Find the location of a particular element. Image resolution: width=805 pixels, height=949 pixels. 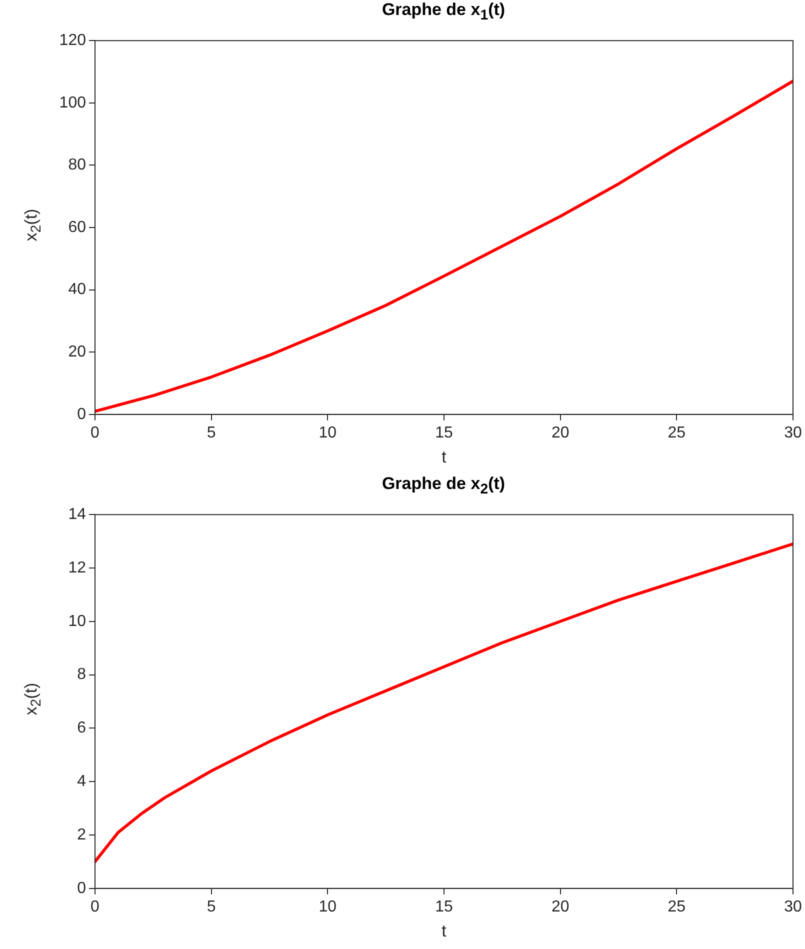

y-tick-label: 8 is located at coordinates (81, 675).